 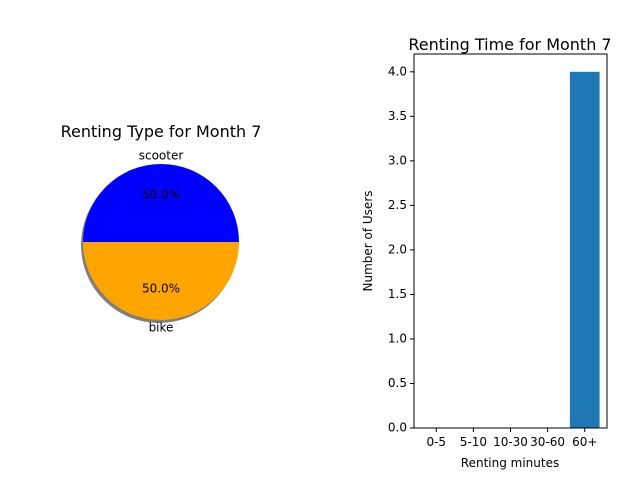 I want to click on pie-label-scooter: scooter, so click(x=161, y=156).